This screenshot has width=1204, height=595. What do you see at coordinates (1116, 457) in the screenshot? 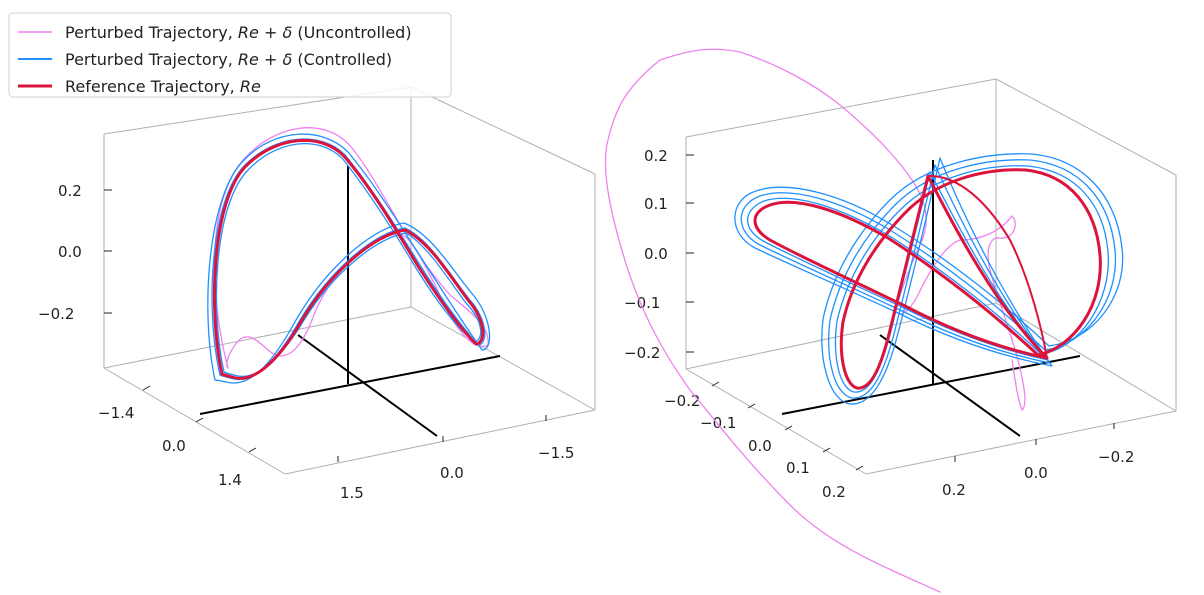
I see `y-tick-label: −0.2` at bounding box center [1116, 457].